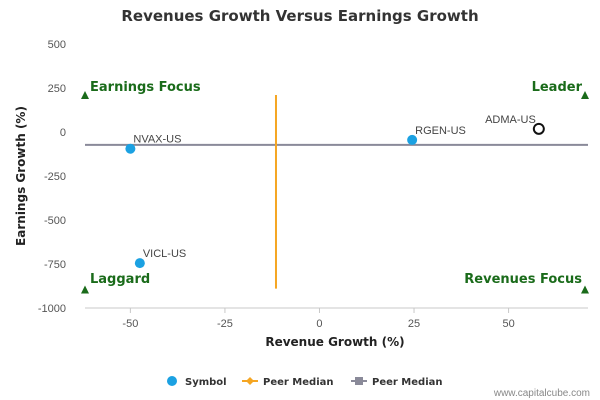 This screenshot has width=600, height=400. I want to click on quadrant-label-earnings-focus: Earnings Focus, so click(145, 87).